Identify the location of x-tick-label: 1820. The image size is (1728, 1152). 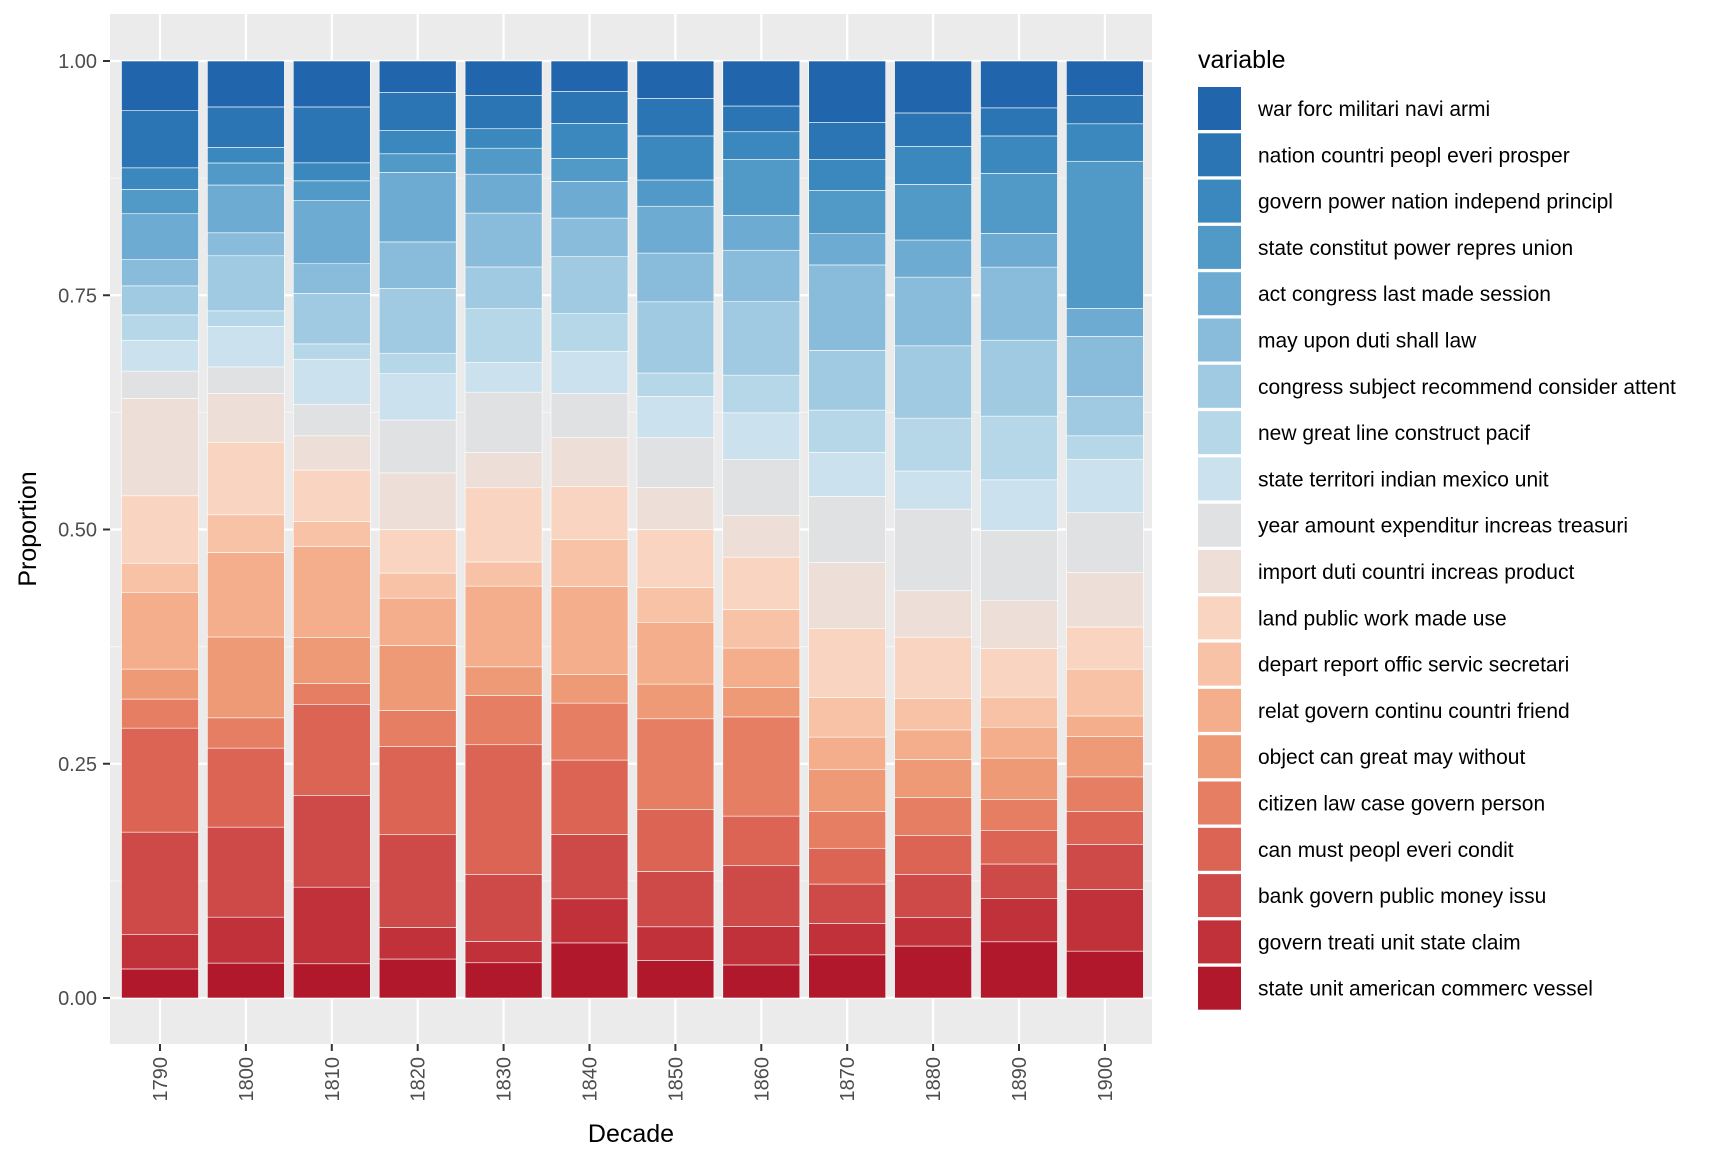
(419, 1079).